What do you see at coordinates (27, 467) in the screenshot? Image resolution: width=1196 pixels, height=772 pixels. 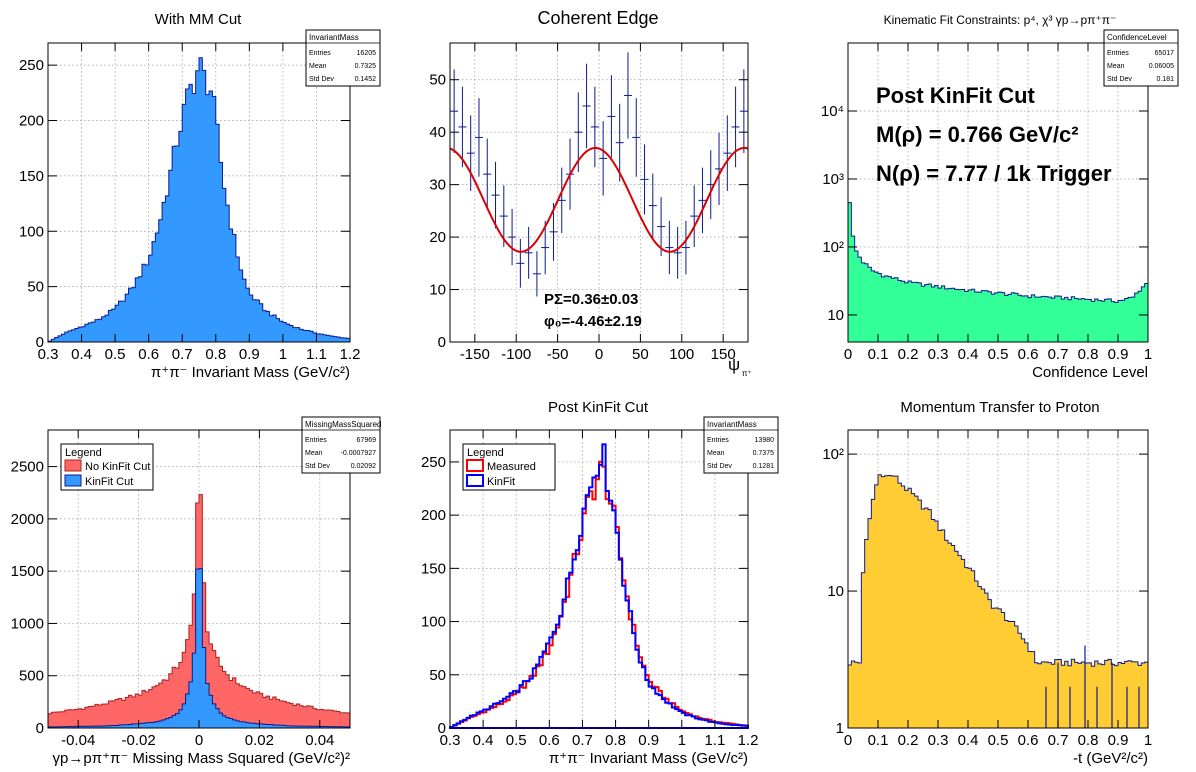 I see `y-tick-label: 2500` at bounding box center [27, 467].